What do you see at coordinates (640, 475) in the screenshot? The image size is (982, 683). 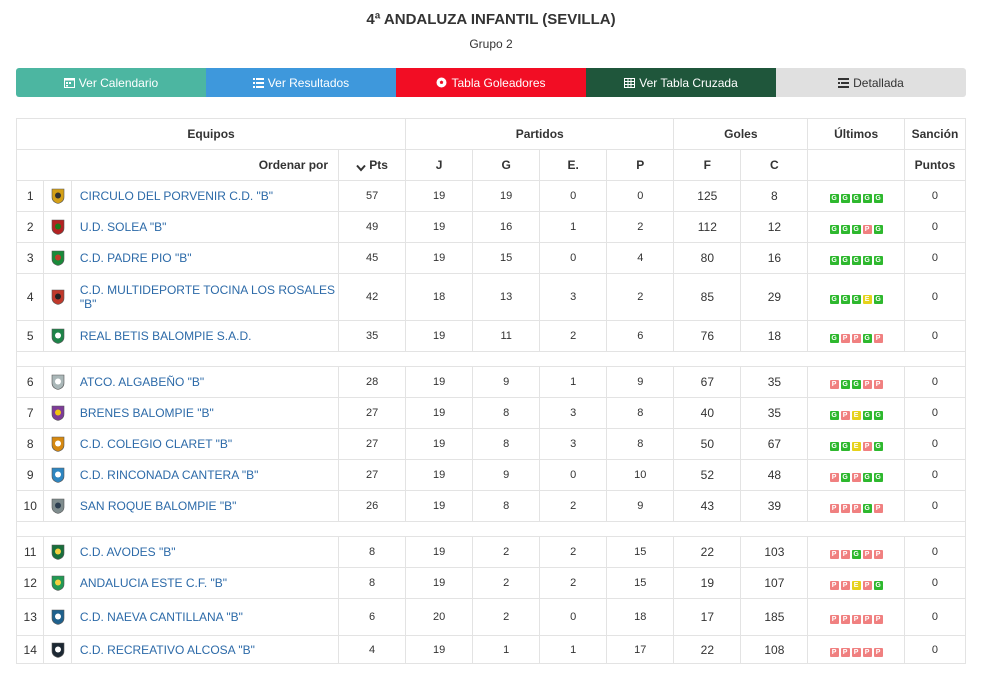 I see `p-cell: 10` at bounding box center [640, 475].